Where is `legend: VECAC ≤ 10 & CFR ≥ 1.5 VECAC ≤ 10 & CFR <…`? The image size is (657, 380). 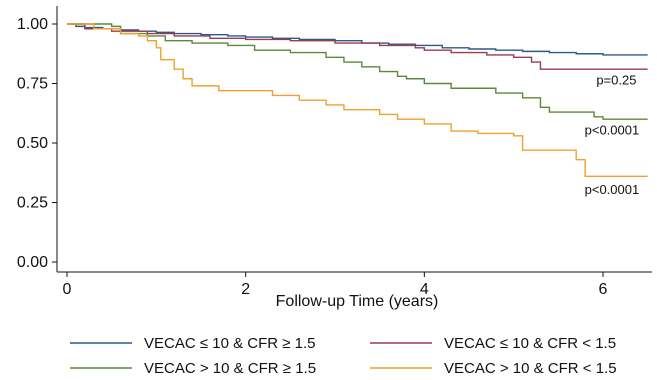 legend: VECAC ≤ 10 & CFR ≥ 1.5 VECAC ≤ 10 & CFR <… is located at coordinates (343, 356).